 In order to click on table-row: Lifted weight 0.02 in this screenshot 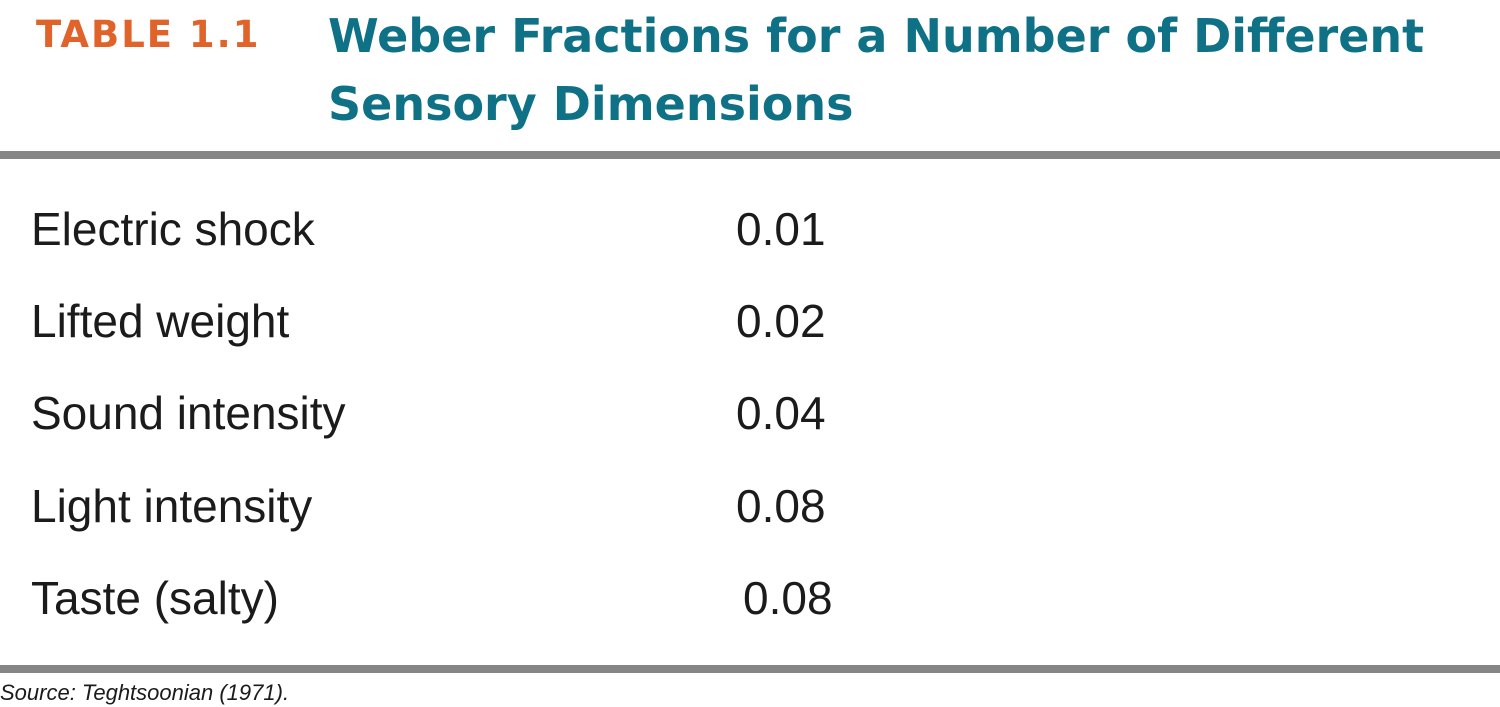, I will do `click(750, 321)`.